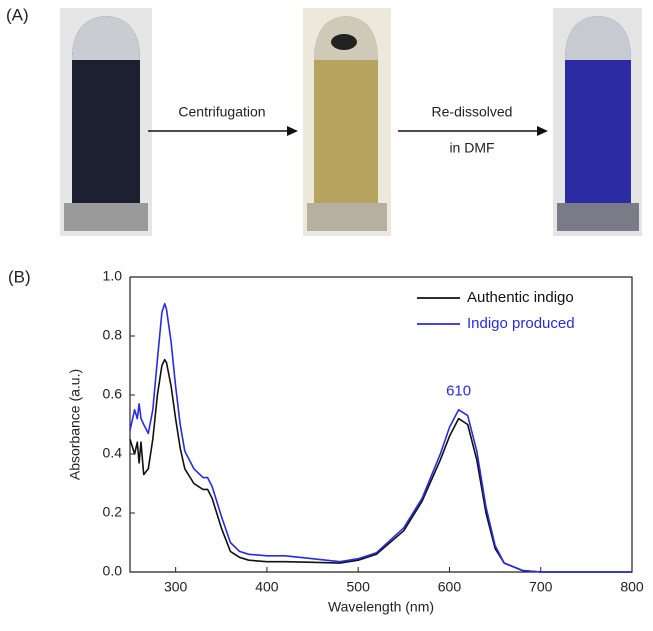 This screenshot has height=631, width=653. What do you see at coordinates (520, 297) in the screenshot?
I see `legend-label: Authentic indigo` at bounding box center [520, 297].